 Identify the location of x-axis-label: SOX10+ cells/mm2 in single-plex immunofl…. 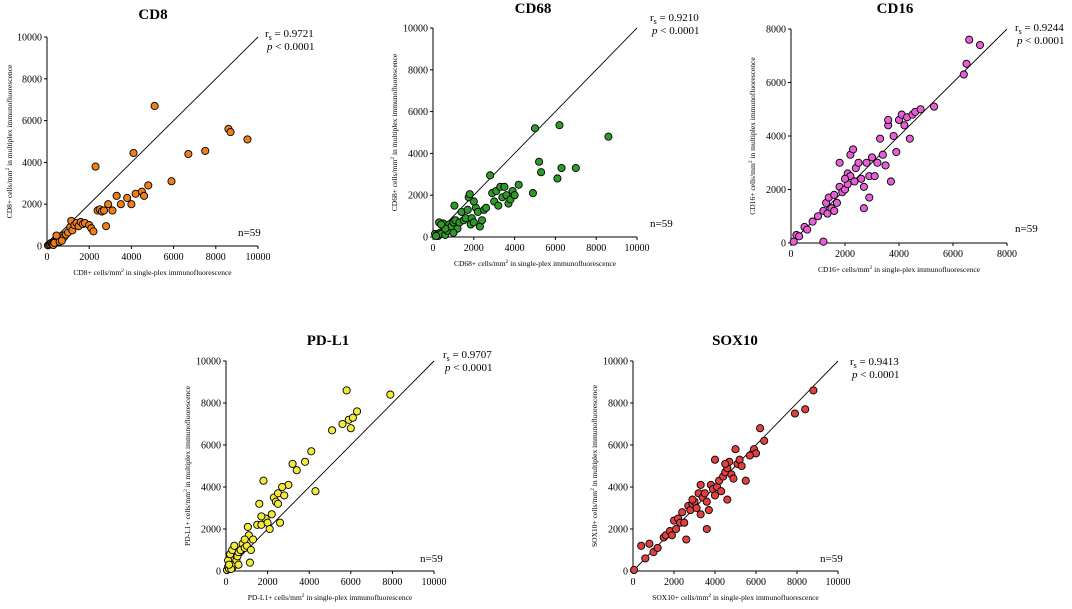
(735, 597).